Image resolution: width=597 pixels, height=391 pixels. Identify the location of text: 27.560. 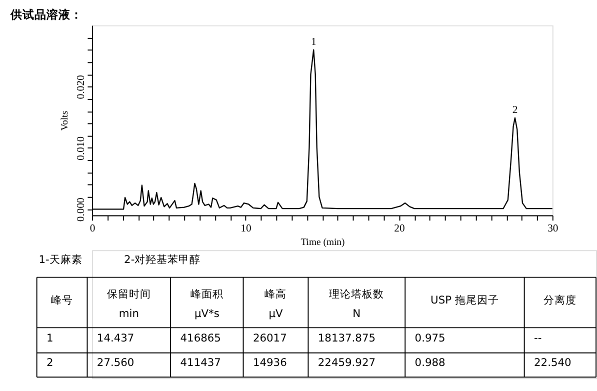
(115, 362).